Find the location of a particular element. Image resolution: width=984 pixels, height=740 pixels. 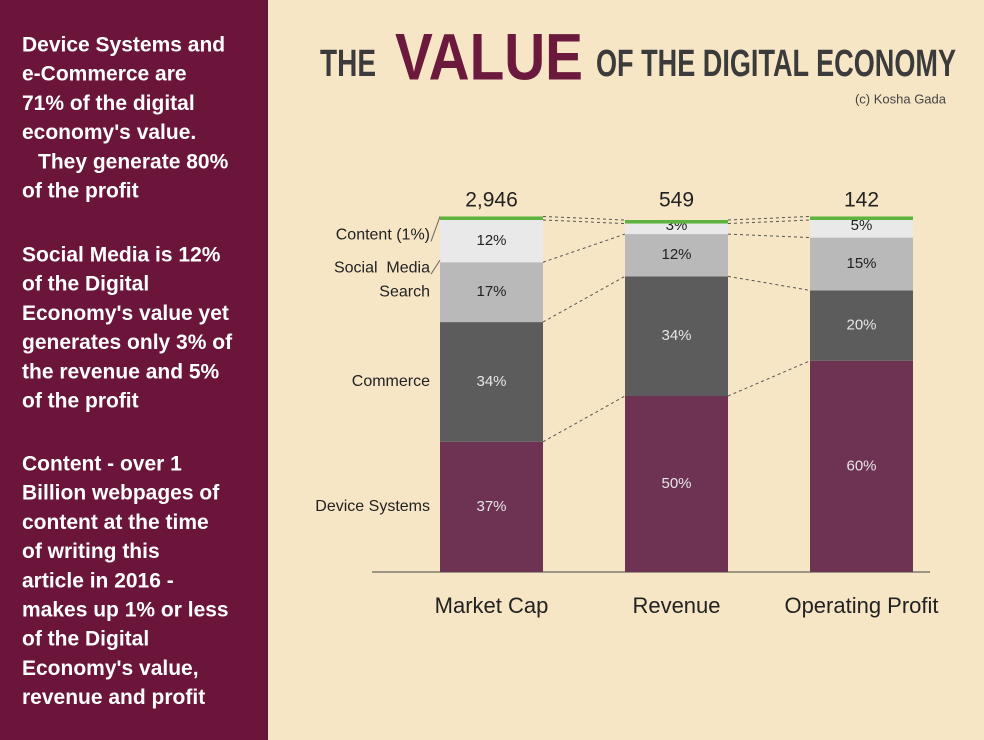

sidebar-line: Economy's value, is located at coordinates (110, 668).